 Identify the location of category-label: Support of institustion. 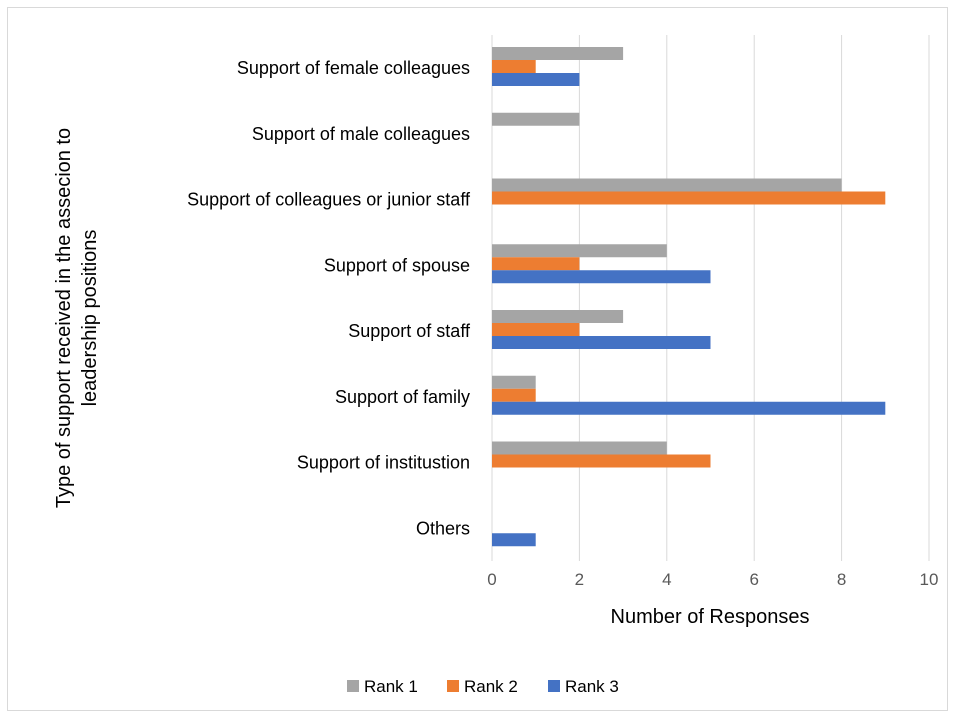
(383, 463).